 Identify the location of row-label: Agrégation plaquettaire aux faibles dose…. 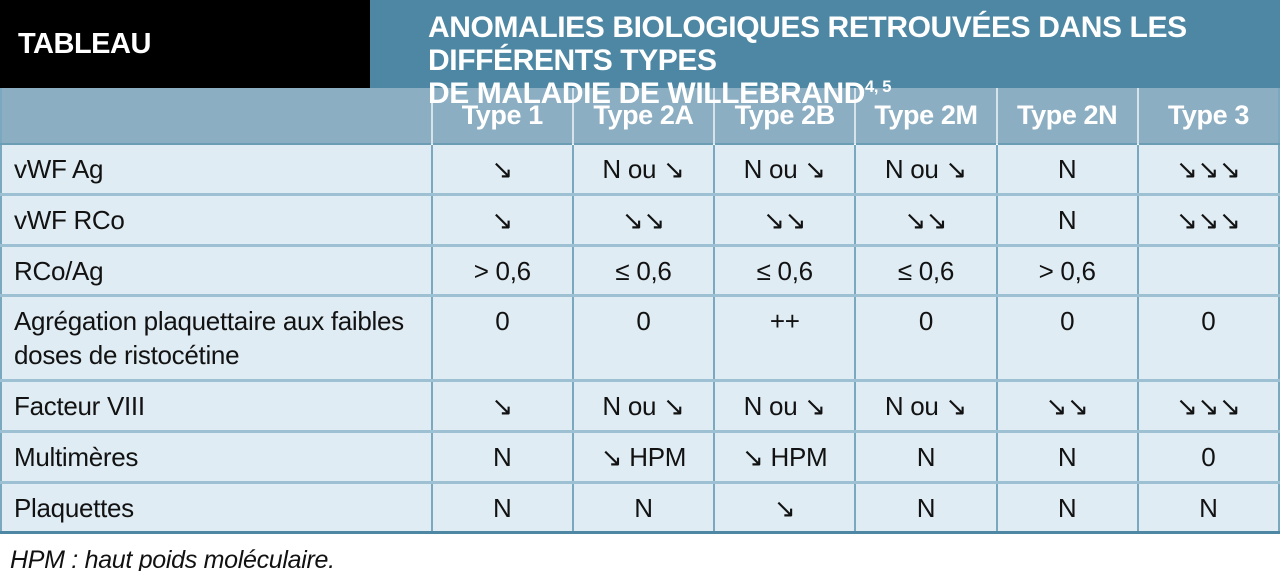
(216, 337).